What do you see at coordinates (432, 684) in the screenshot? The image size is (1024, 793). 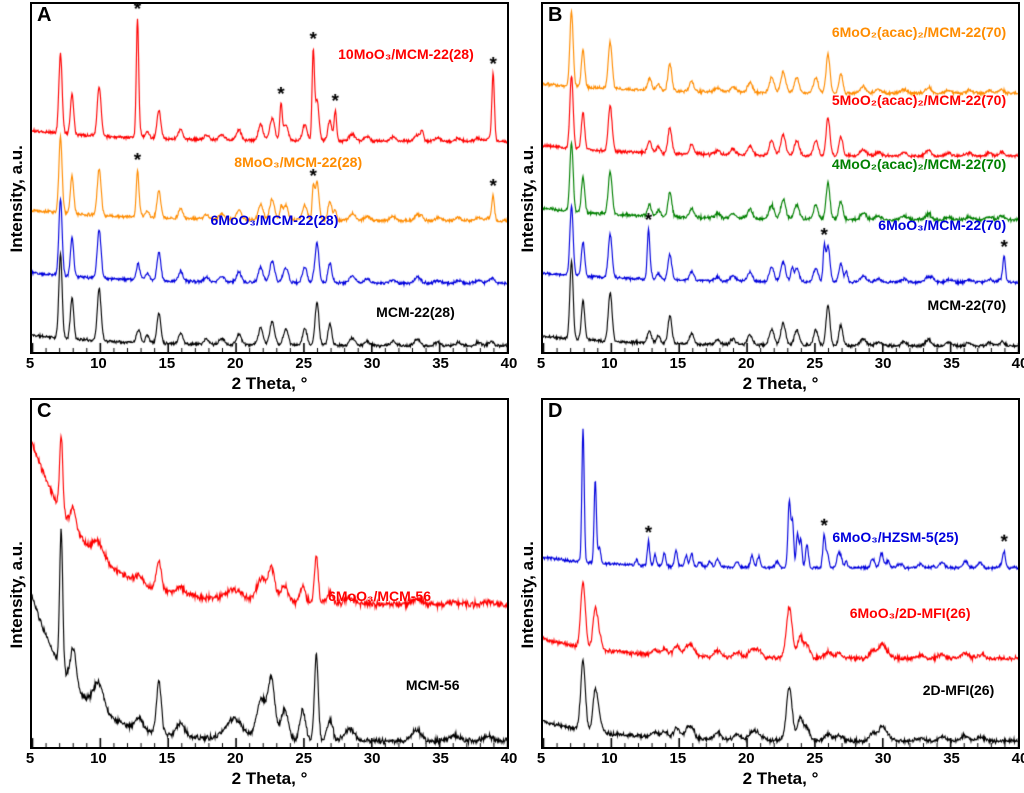 I see `series-label: MCM-56` at bounding box center [432, 684].